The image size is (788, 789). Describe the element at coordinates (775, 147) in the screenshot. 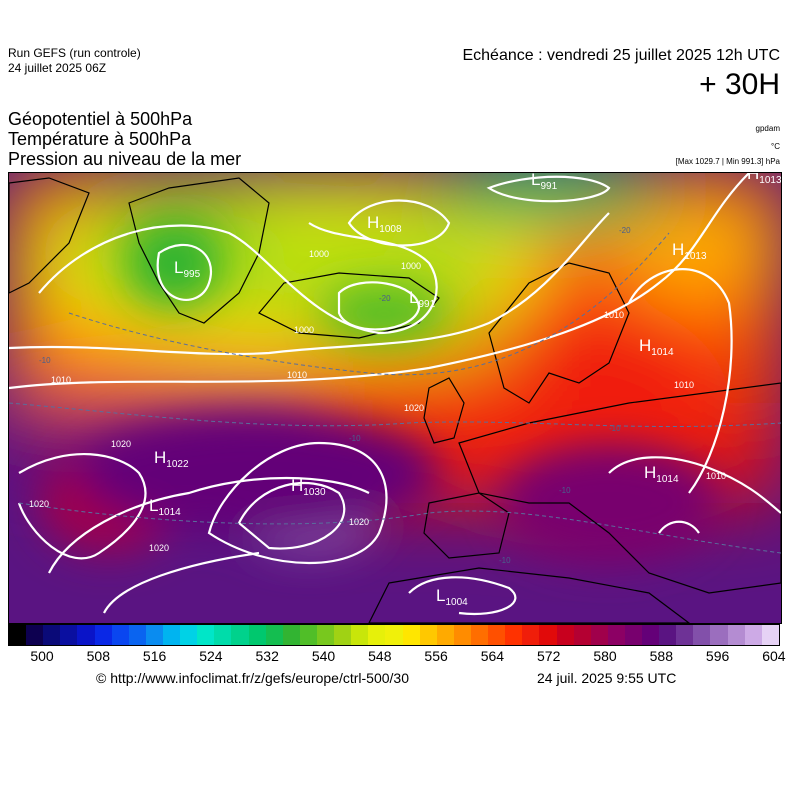

I see `unit-temperature: °C` at that location.